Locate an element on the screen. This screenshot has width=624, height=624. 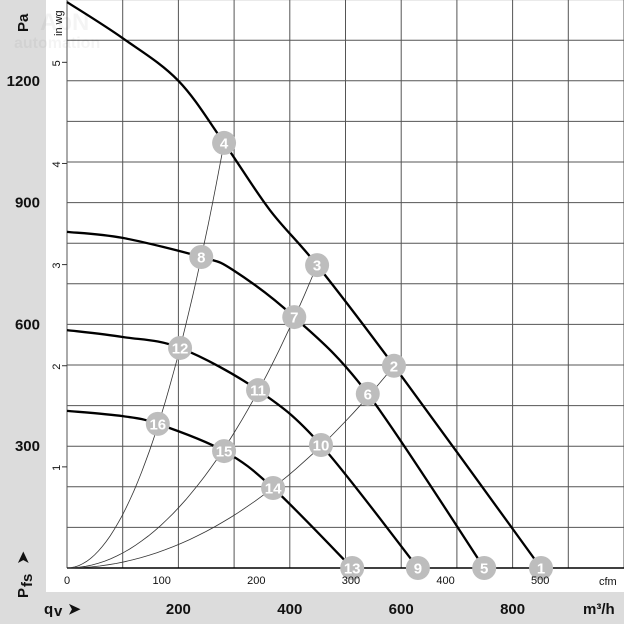
operating-point-8: 8 is located at coordinates (201, 257).